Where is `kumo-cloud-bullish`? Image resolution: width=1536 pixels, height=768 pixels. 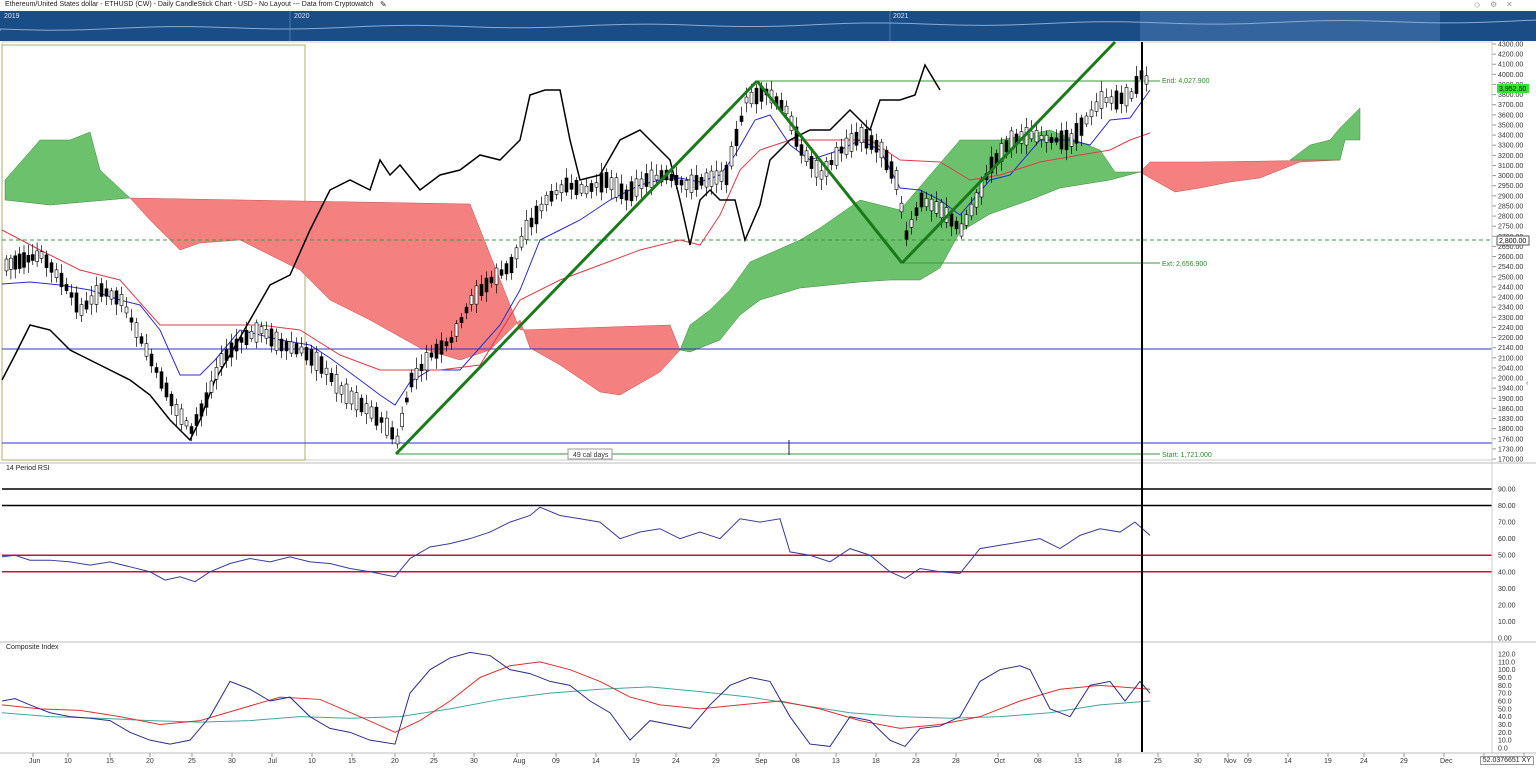
kumo-cloud-bullish is located at coordinates (910, 241).